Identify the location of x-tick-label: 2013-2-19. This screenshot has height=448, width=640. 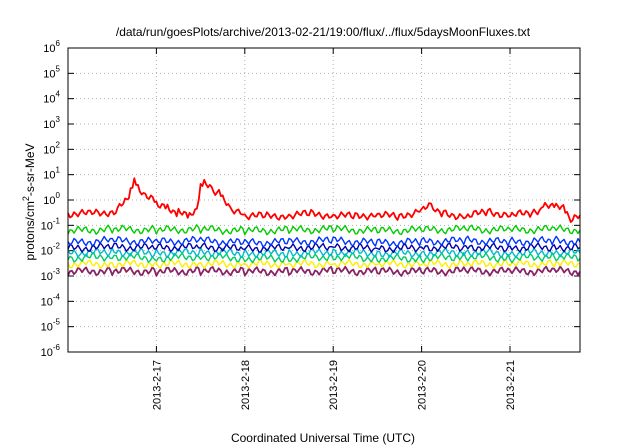
(334, 385).